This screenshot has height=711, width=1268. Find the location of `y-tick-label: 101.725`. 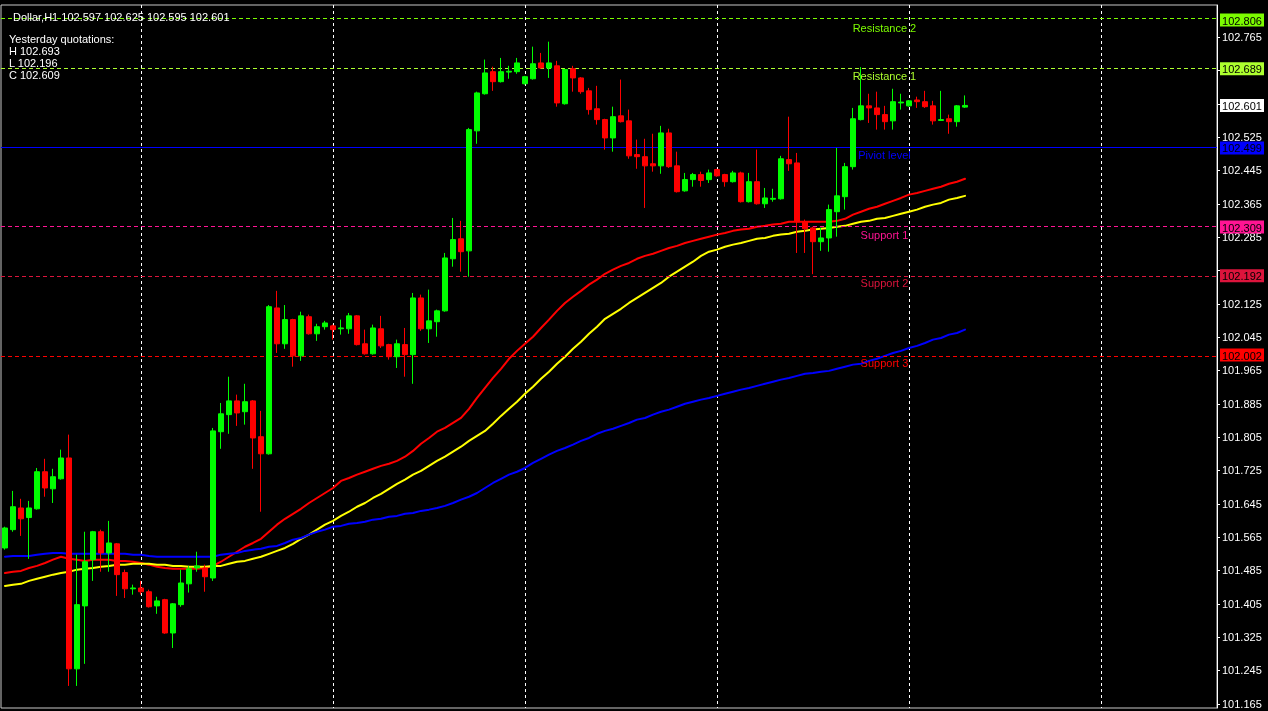

y-tick-label: 101.725 is located at coordinates (1242, 470).